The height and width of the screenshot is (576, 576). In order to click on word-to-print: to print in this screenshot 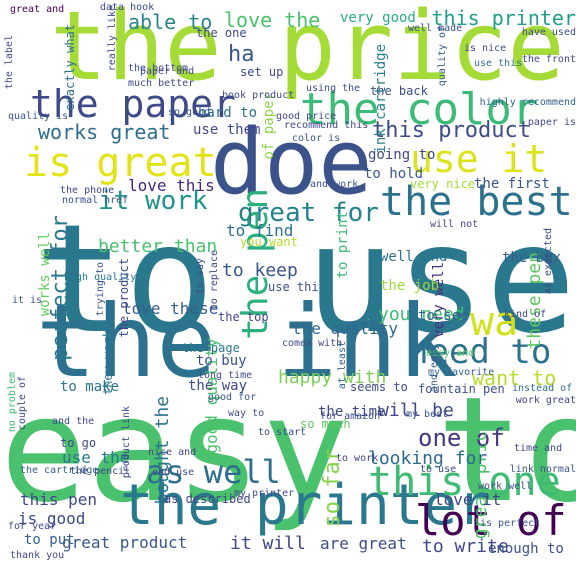, I will do `click(343, 245)`.